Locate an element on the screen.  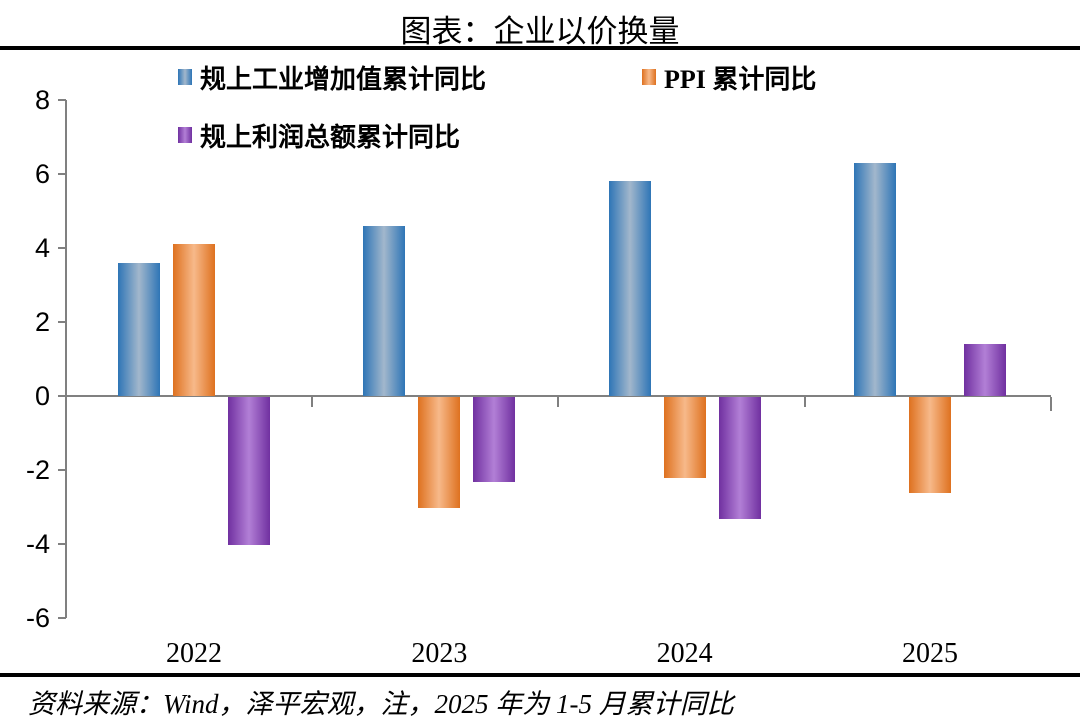
legend-item-ppi: PPI 累计同比 is located at coordinates (729, 77).